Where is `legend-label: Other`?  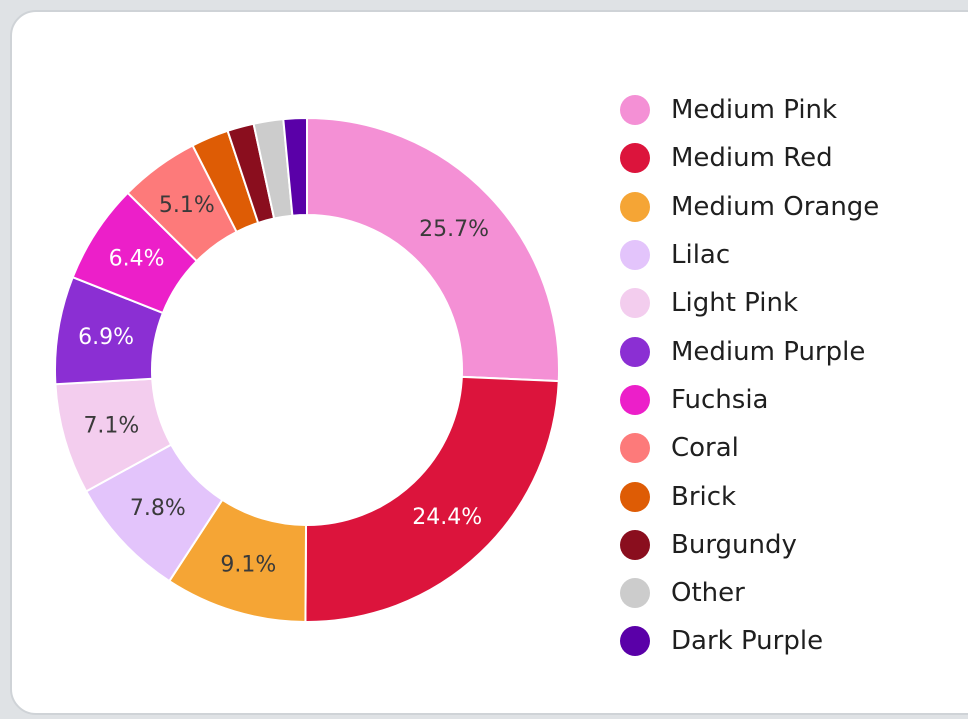 legend-label: Other is located at coordinates (708, 593).